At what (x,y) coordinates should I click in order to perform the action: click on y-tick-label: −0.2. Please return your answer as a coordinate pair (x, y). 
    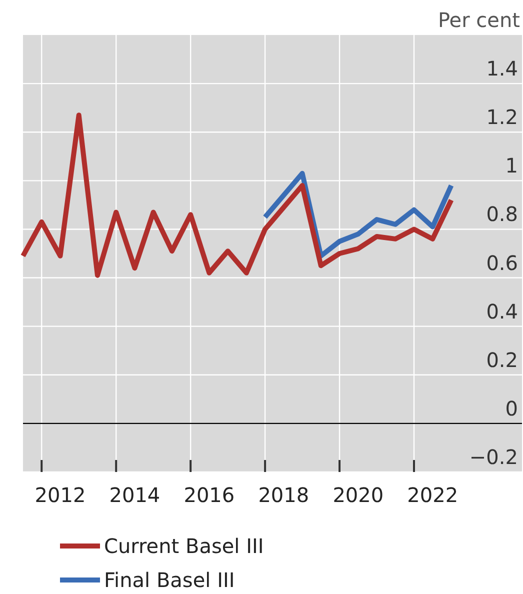
    Looking at the image, I should click on (493, 457).